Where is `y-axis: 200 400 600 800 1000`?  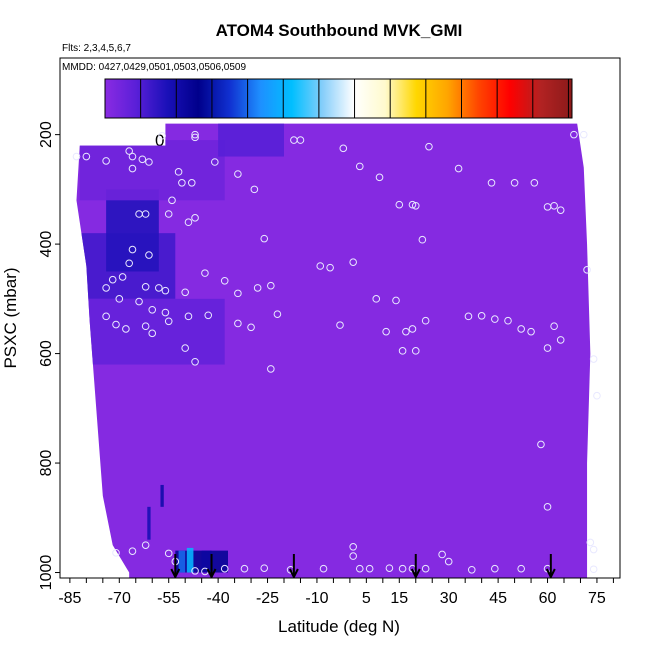
y-axis: 200 400 600 800 1000 is located at coordinates (49, 355).